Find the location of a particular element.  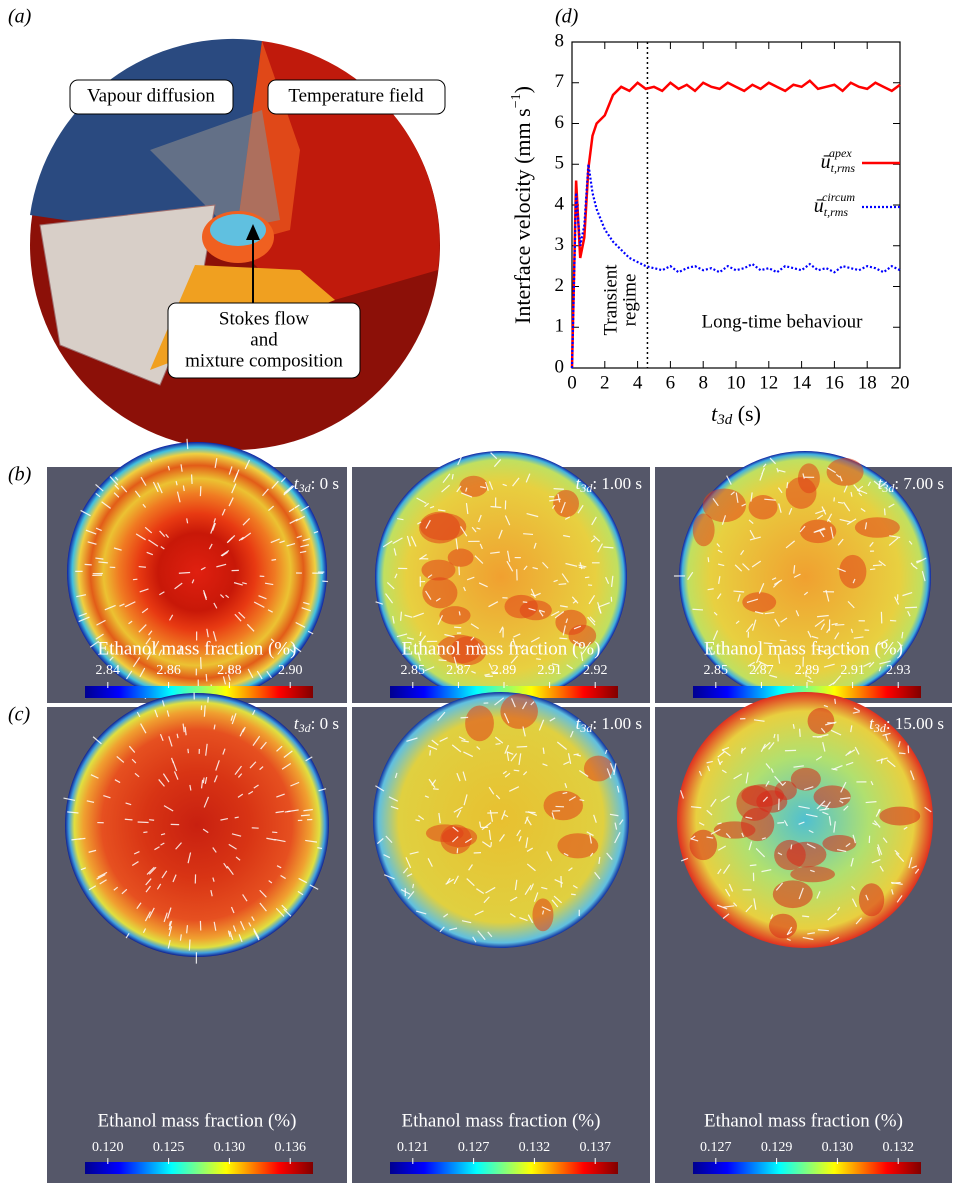

colorbar-tick-label: 0.121 is located at coordinates (413, 1147).